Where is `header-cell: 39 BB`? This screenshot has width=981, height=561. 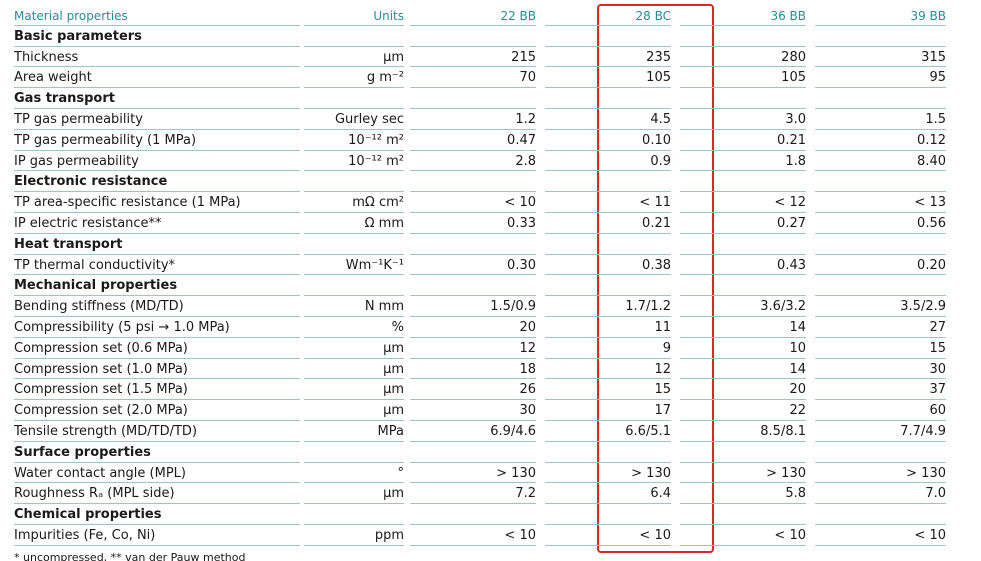 header-cell: 39 BB is located at coordinates (880, 15).